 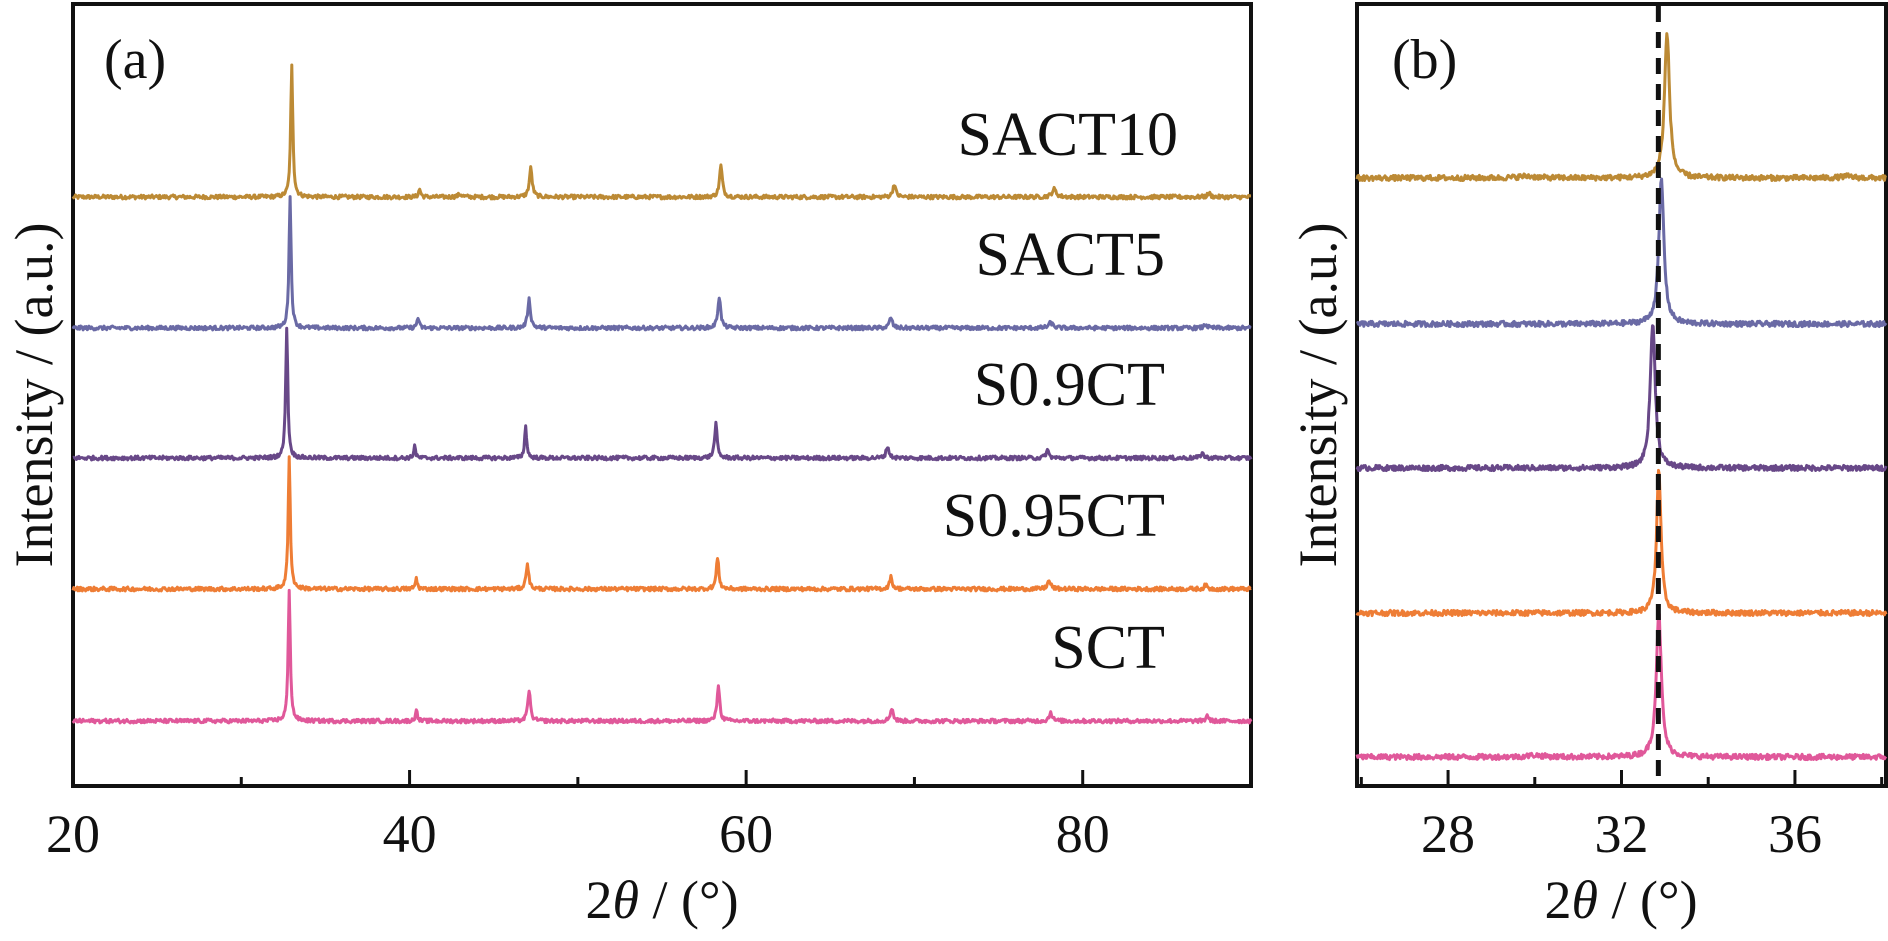 What do you see at coordinates (1069, 385) in the screenshot?
I see `series-label-s0-9ct: S0.9CT` at bounding box center [1069, 385].